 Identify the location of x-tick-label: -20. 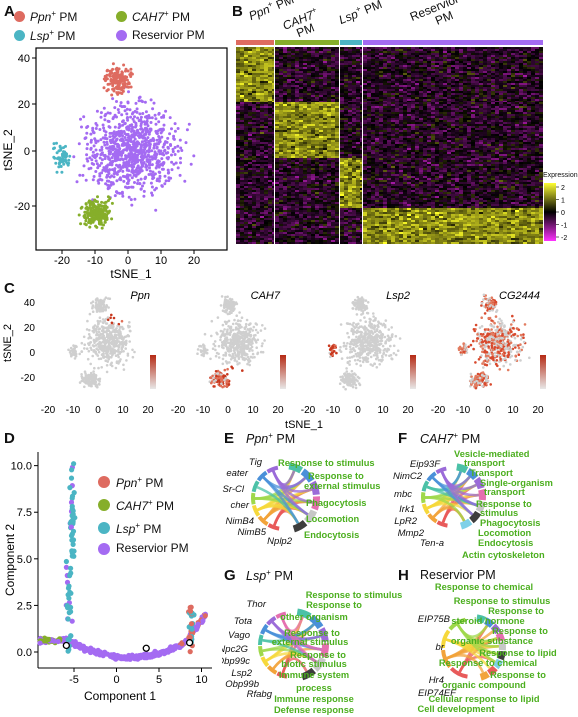
(62, 261).